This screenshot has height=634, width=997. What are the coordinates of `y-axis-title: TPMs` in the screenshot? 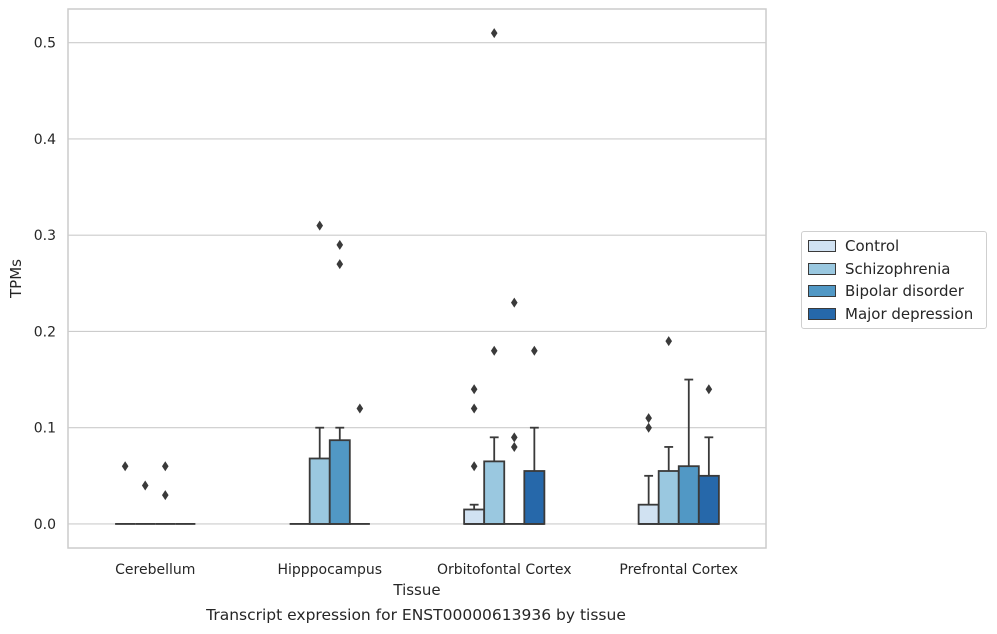 It's located at (16, 279).